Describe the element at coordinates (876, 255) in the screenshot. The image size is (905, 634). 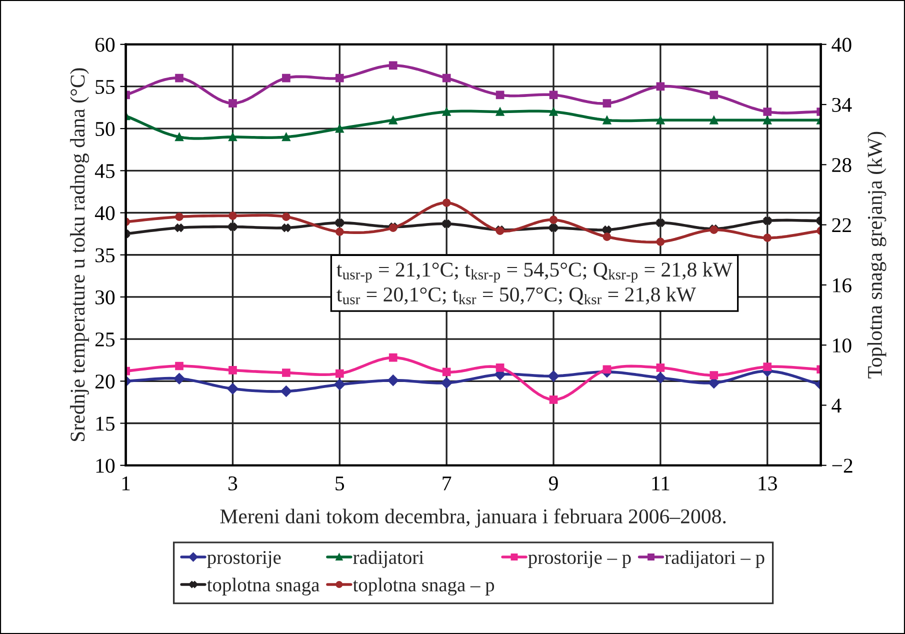
I see `y2-axis-title: Toplotna snaga grejanja (kW)` at that location.